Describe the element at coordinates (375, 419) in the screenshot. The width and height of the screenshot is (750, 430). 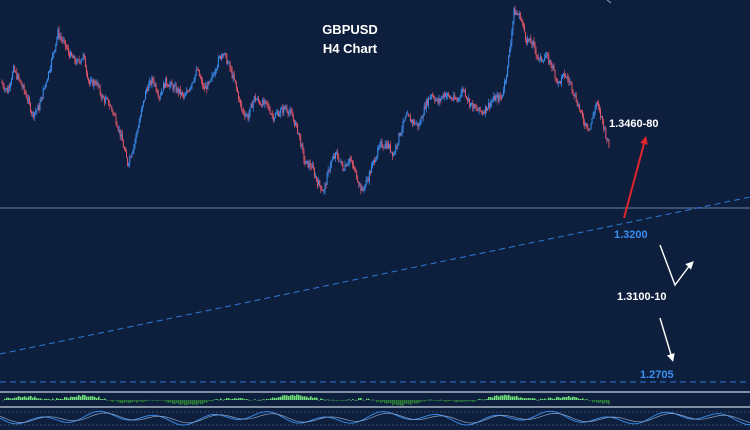
I see `oscillator-pane` at that location.